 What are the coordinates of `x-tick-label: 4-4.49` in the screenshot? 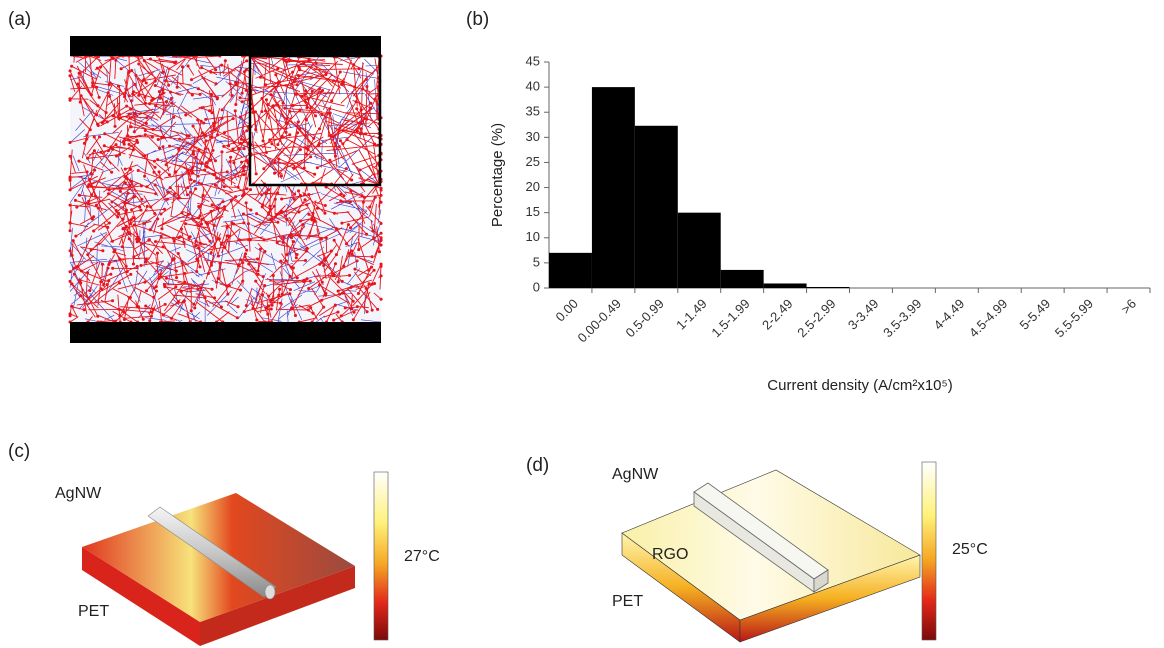 It's located at (949, 314).